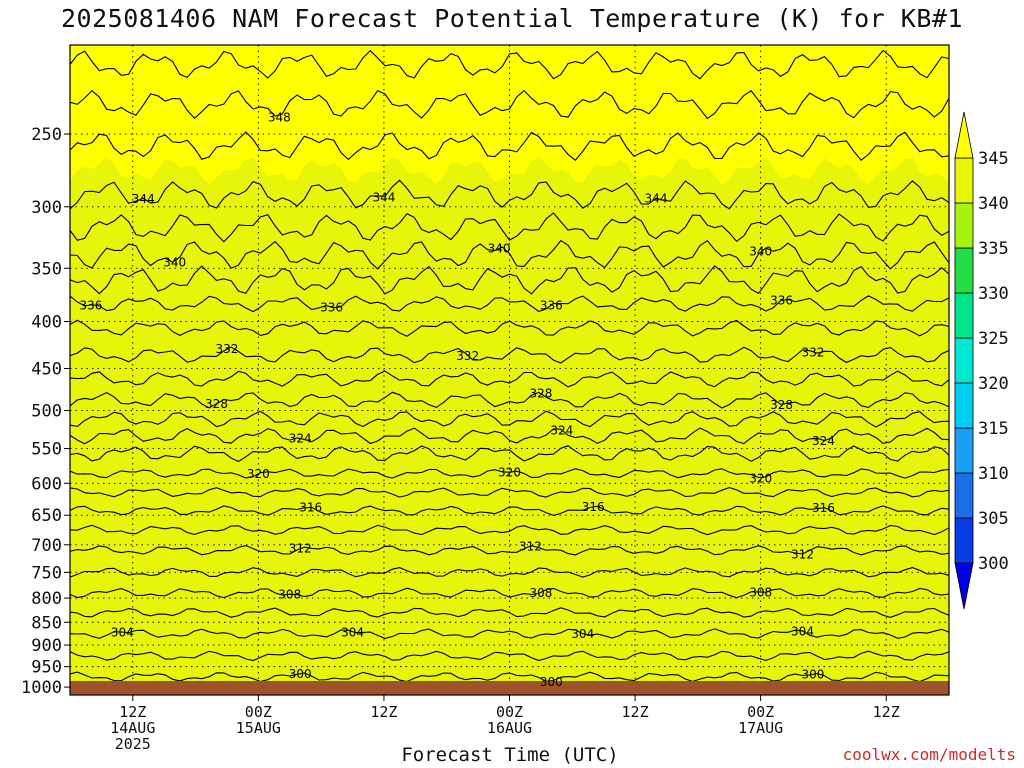  I want to click on ground-surface-band, so click(509, 688).